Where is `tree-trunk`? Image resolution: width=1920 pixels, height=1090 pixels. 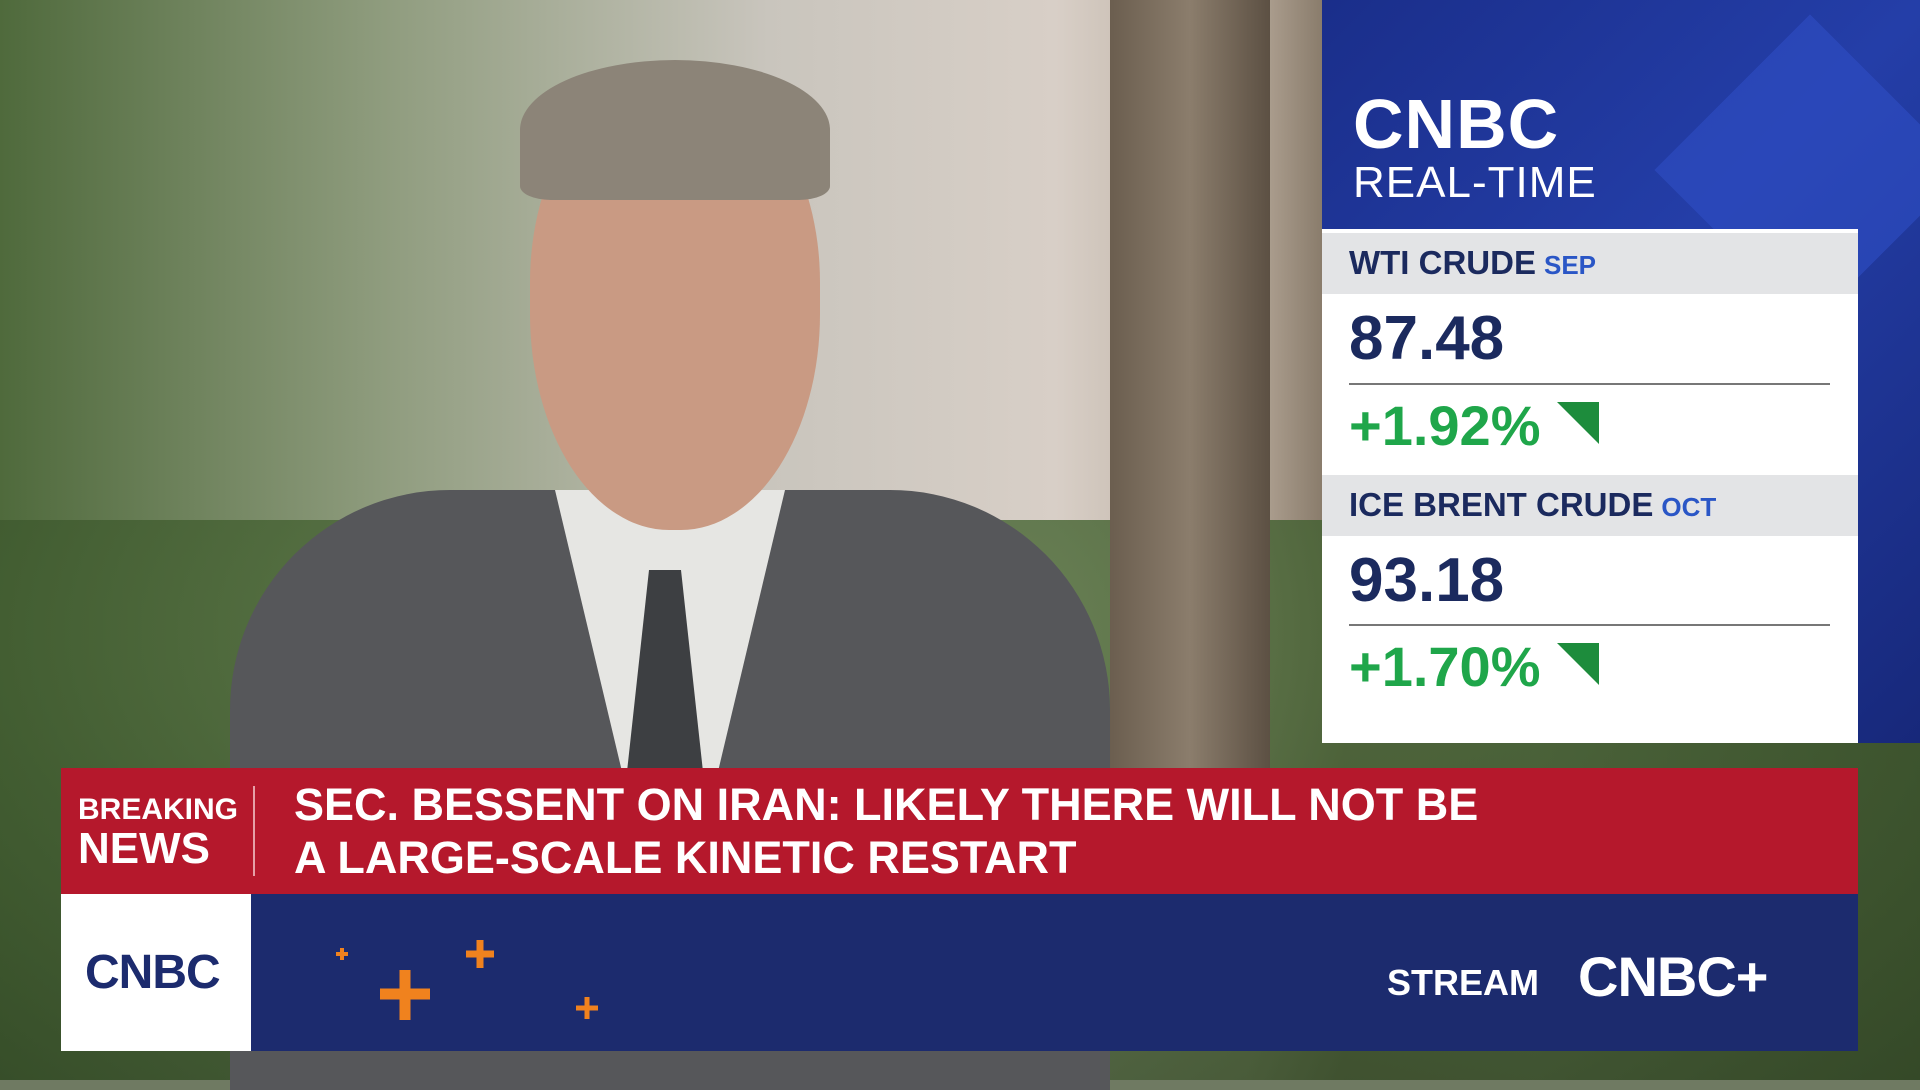
tree-trunk is located at coordinates (1190, 390).